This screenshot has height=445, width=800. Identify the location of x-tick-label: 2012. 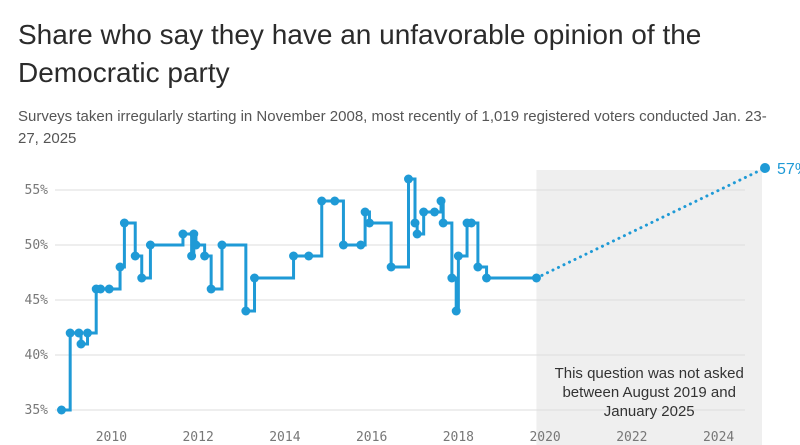
(197, 437).